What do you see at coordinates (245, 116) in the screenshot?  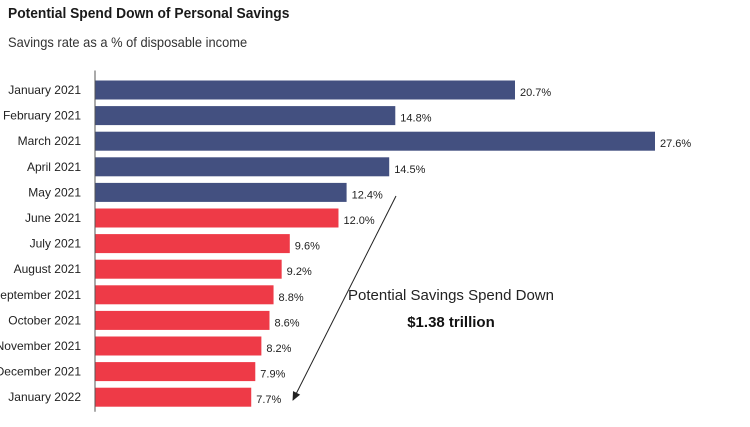 I see `bar-february-2021` at bounding box center [245, 116].